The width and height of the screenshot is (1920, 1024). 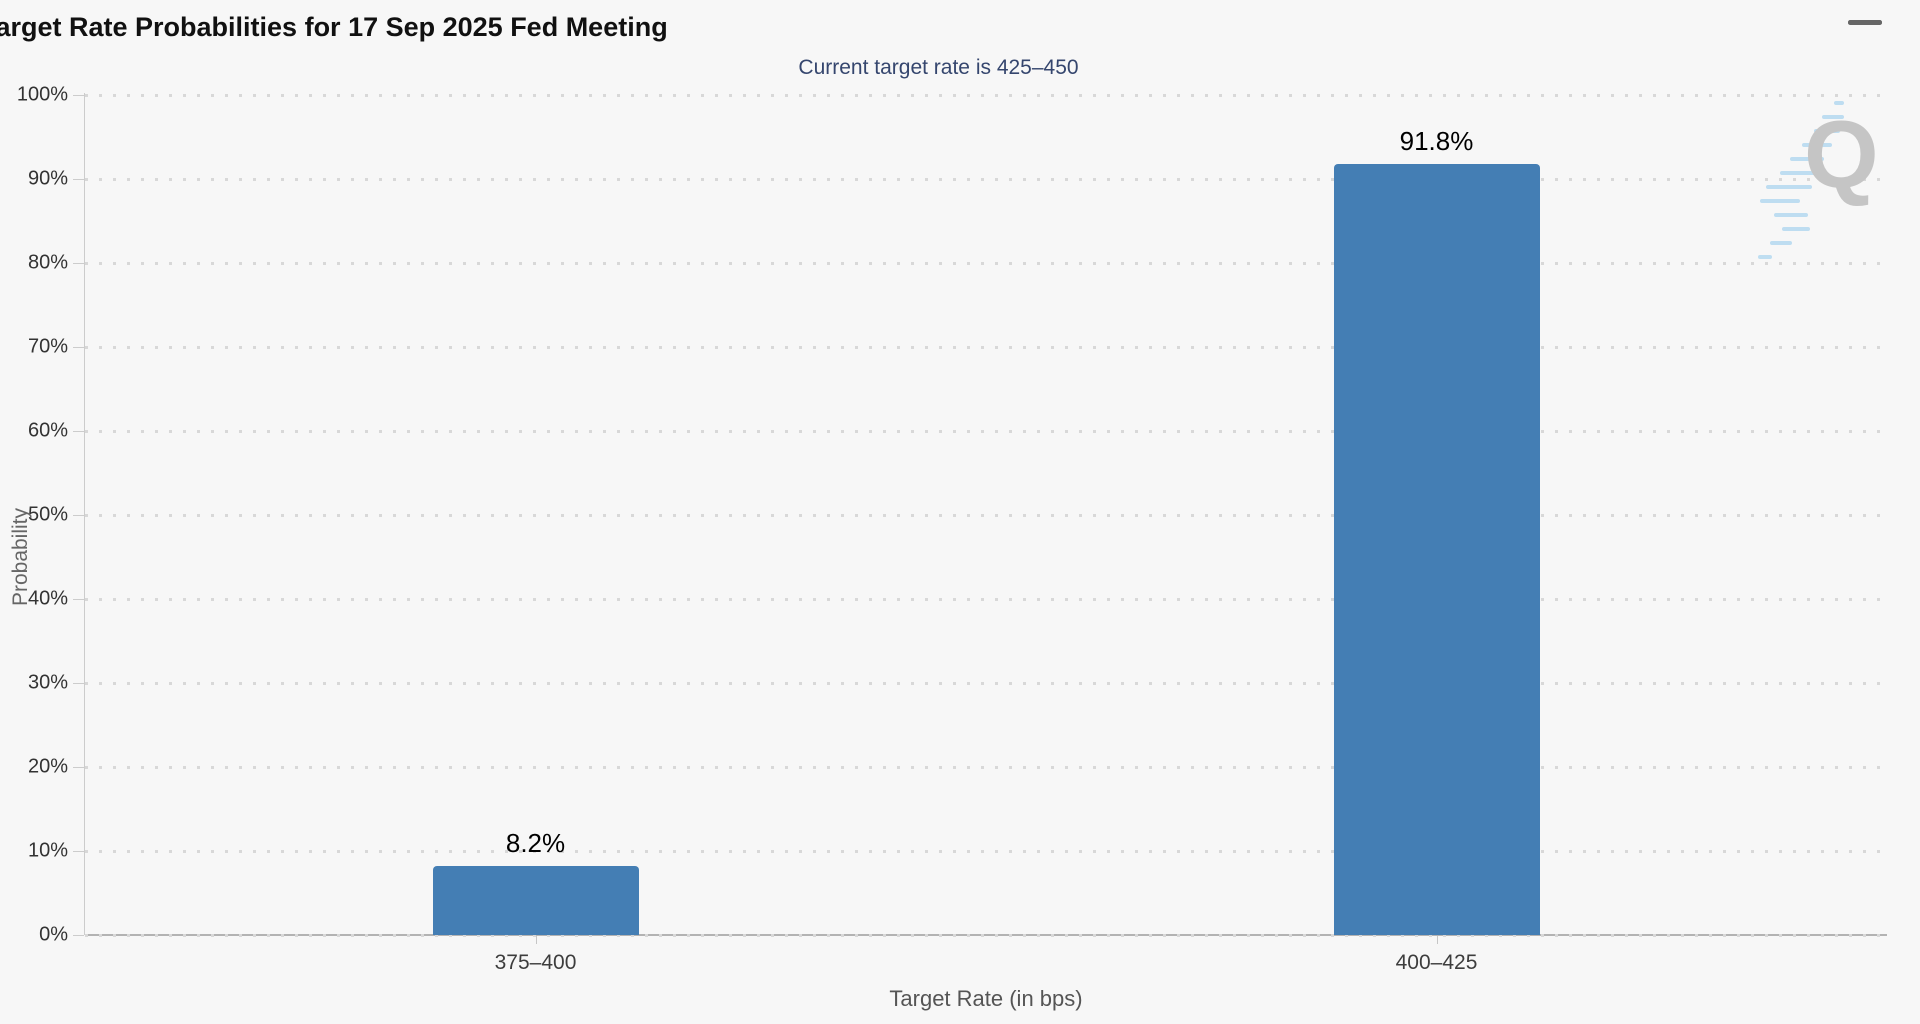 I want to click on gridline-80%, so click(x=986, y=263).